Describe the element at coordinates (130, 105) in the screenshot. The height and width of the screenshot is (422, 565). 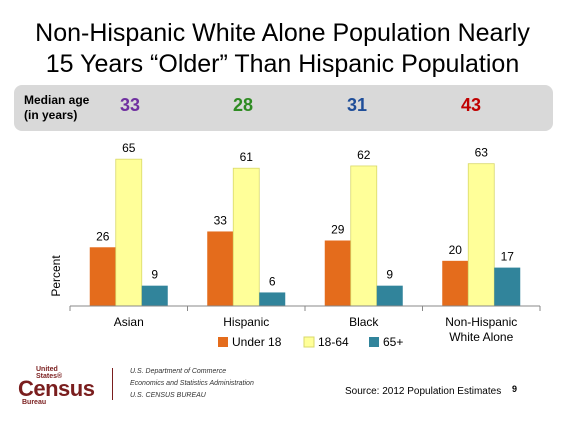
I see `median-age-asian: 33` at that location.